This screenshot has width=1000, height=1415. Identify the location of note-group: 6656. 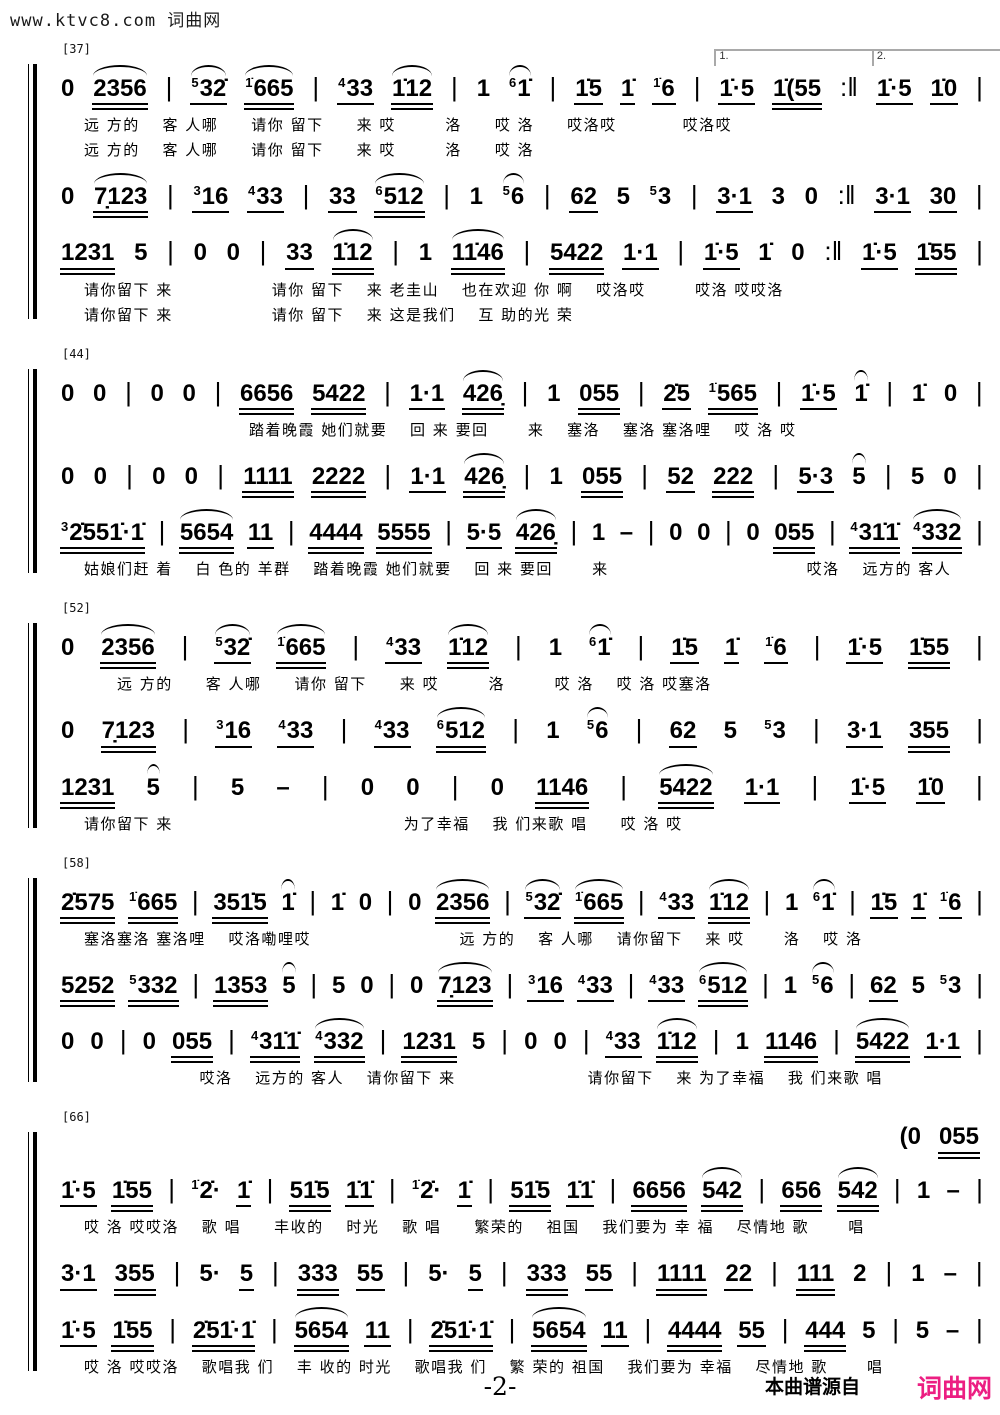
(267, 397).